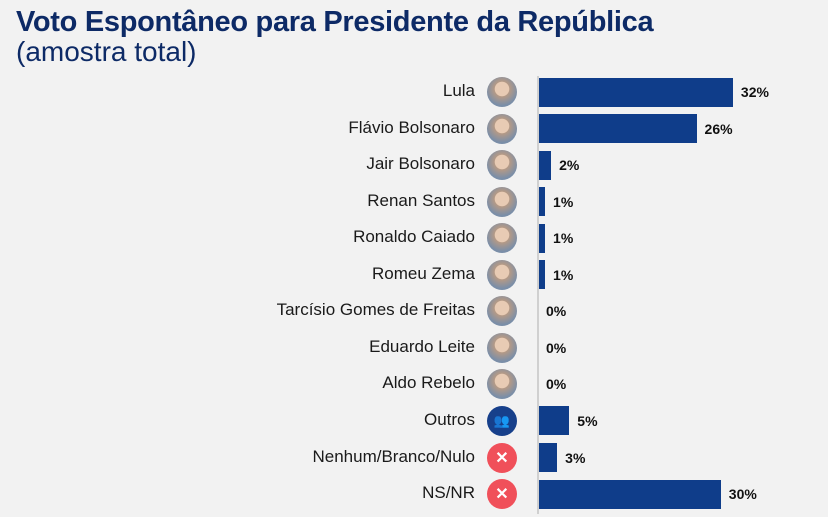 Image resolution: width=828 pixels, height=517 pixels. I want to click on data-label: 5%, so click(587, 420).